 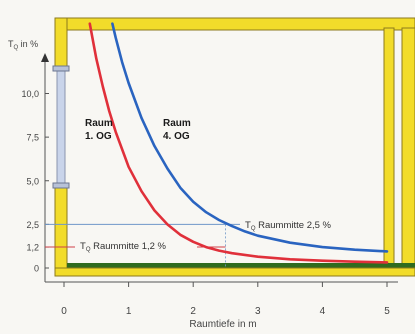 What do you see at coordinates (234, 24) in the screenshot?
I see `ceiling-beam` at bounding box center [234, 24].